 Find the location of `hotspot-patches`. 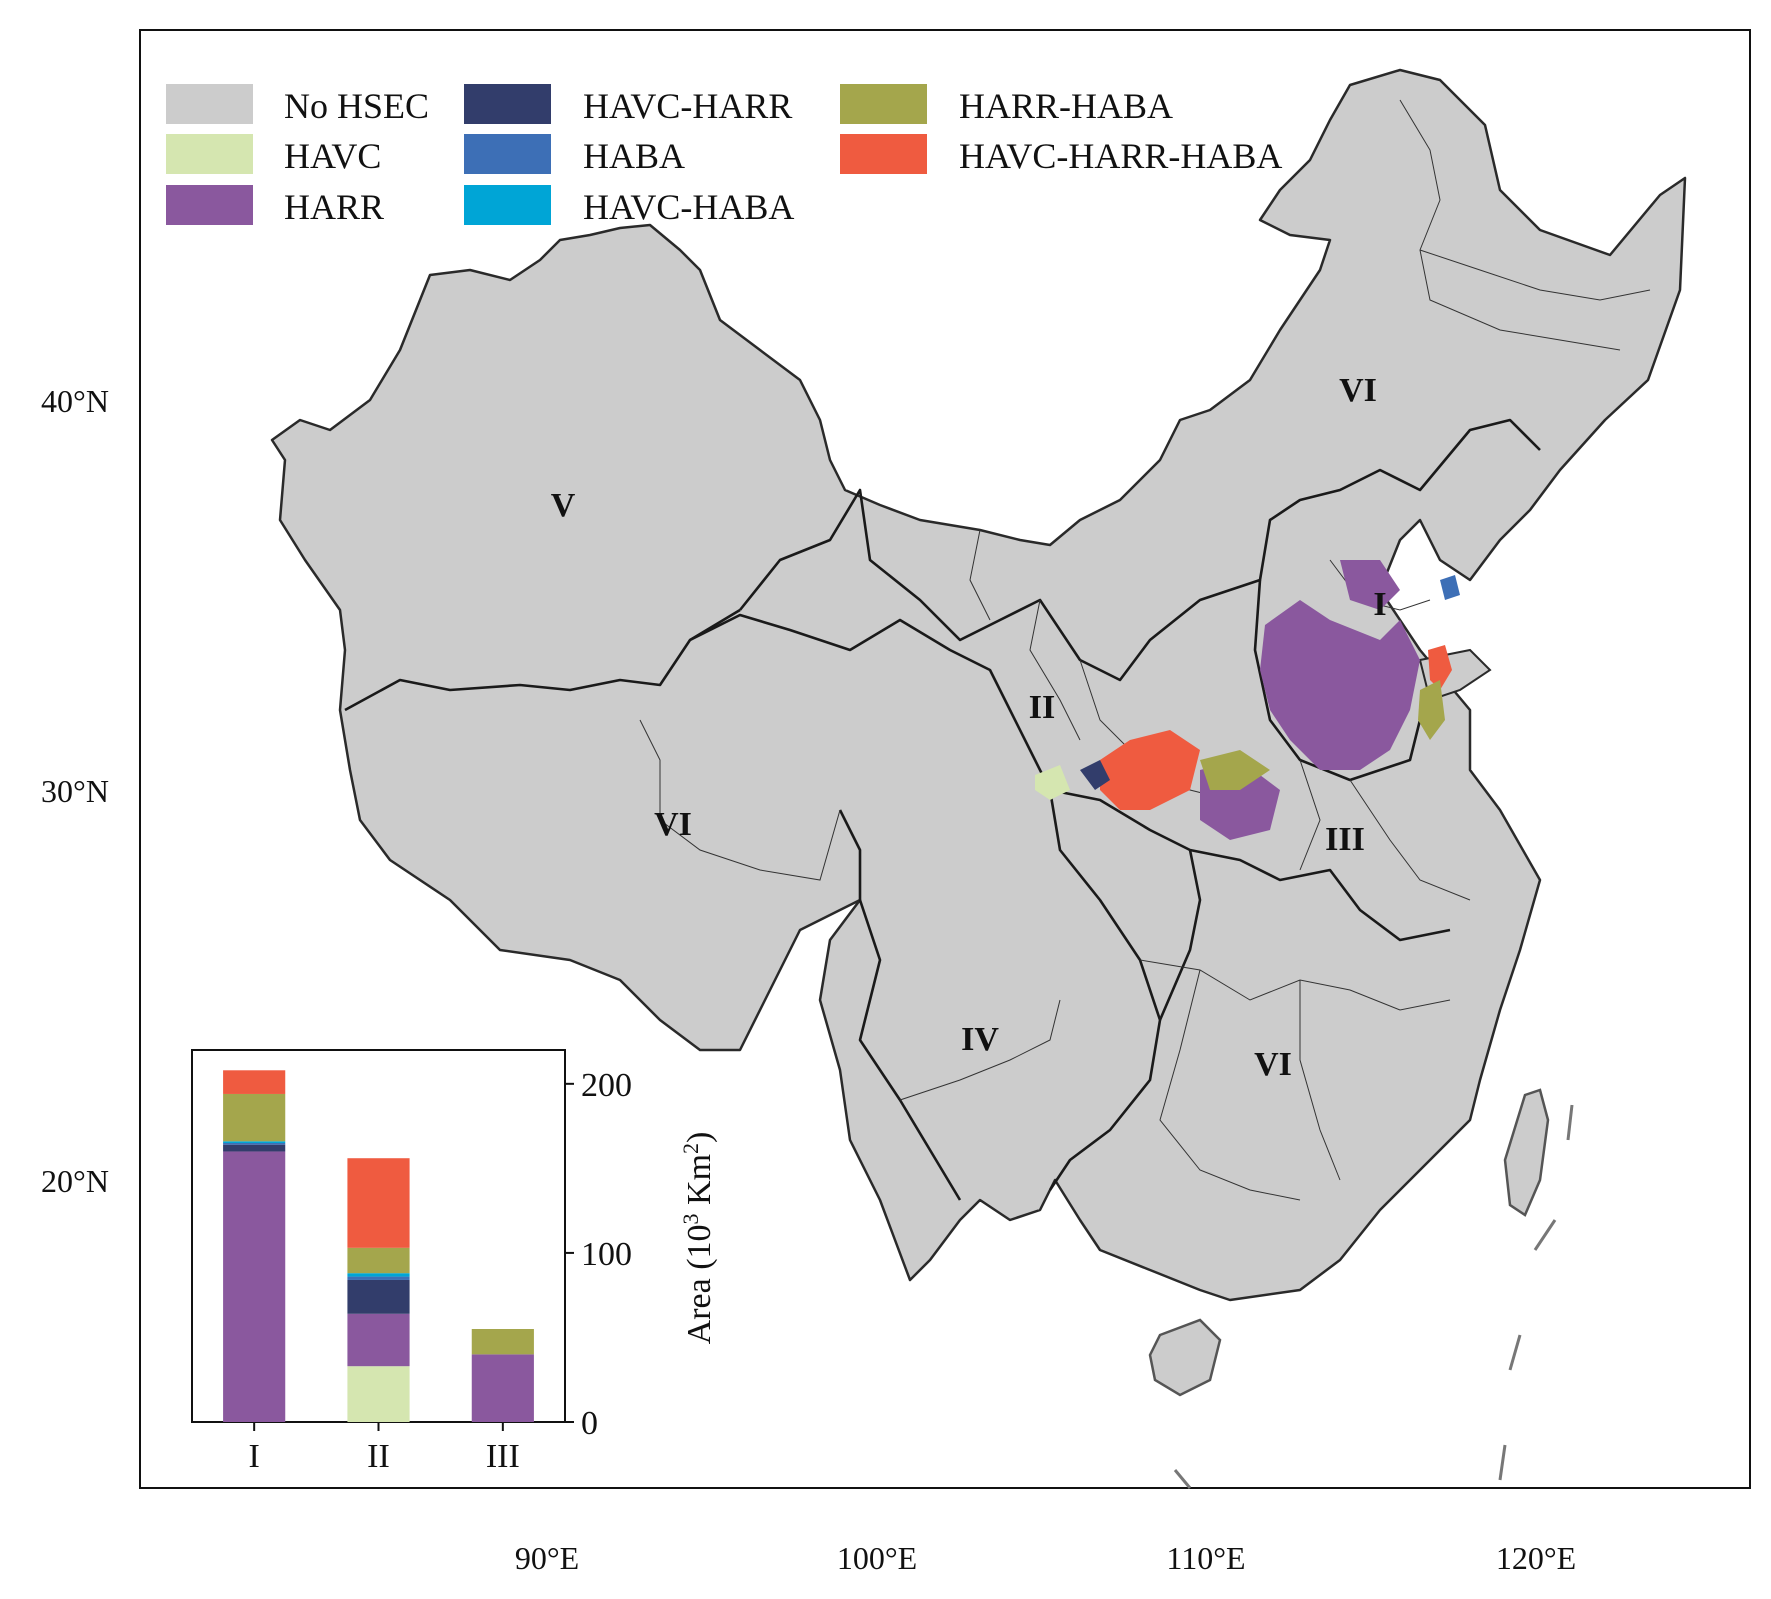

hotspot-patches is located at coordinates (1247, 700).